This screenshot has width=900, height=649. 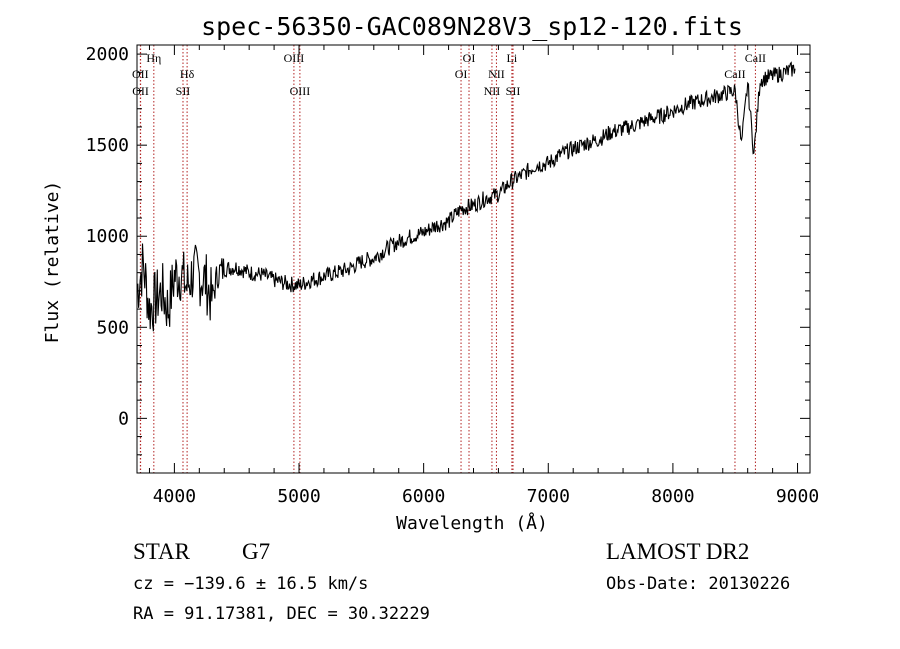 I want to click on x-tick-label: 5000, so click(x=298, y=496).